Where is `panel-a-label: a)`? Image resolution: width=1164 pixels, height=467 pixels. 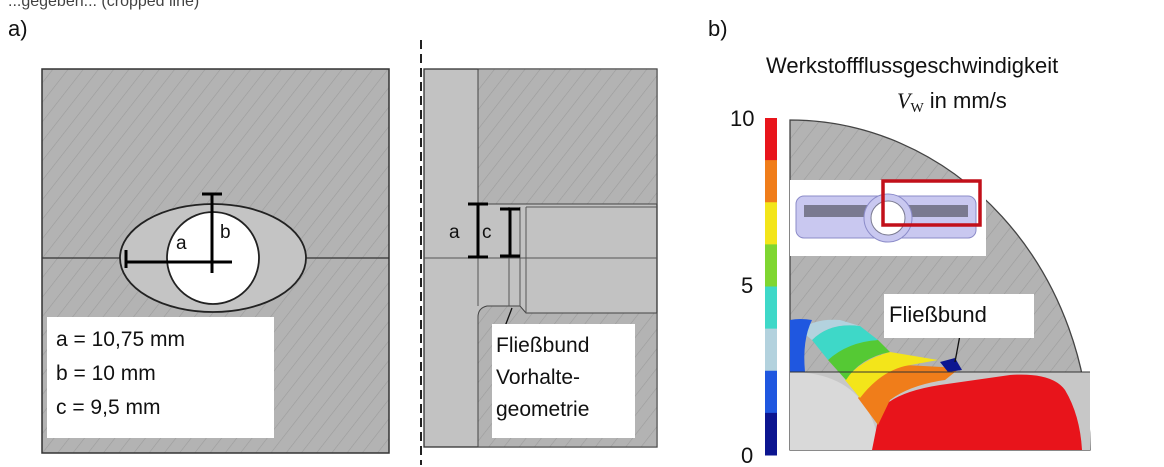 panel-a-label: a) is located at coordinates (18, 28).